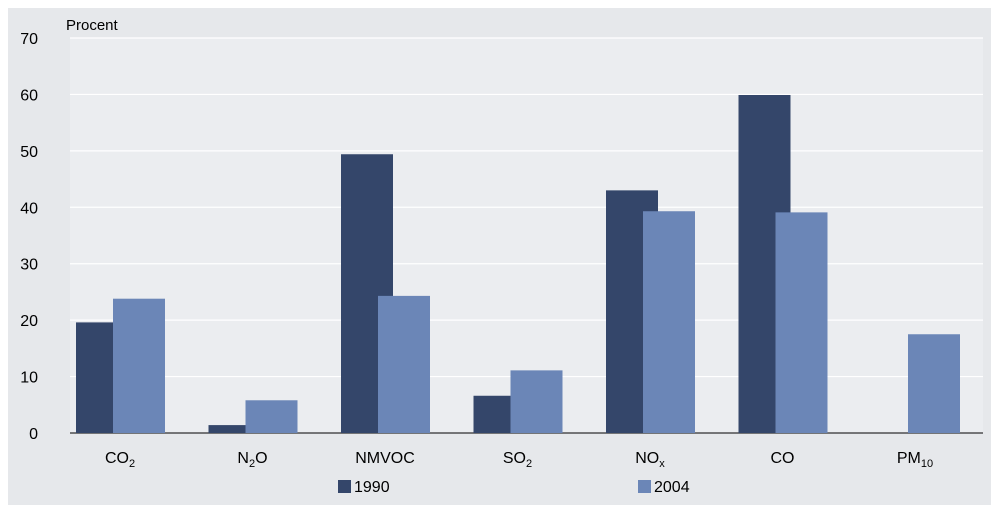 Image resolution: width=997 pixels, height=511 pixels. I want to click on legend-label-1990: 1990, so click(372, 487).